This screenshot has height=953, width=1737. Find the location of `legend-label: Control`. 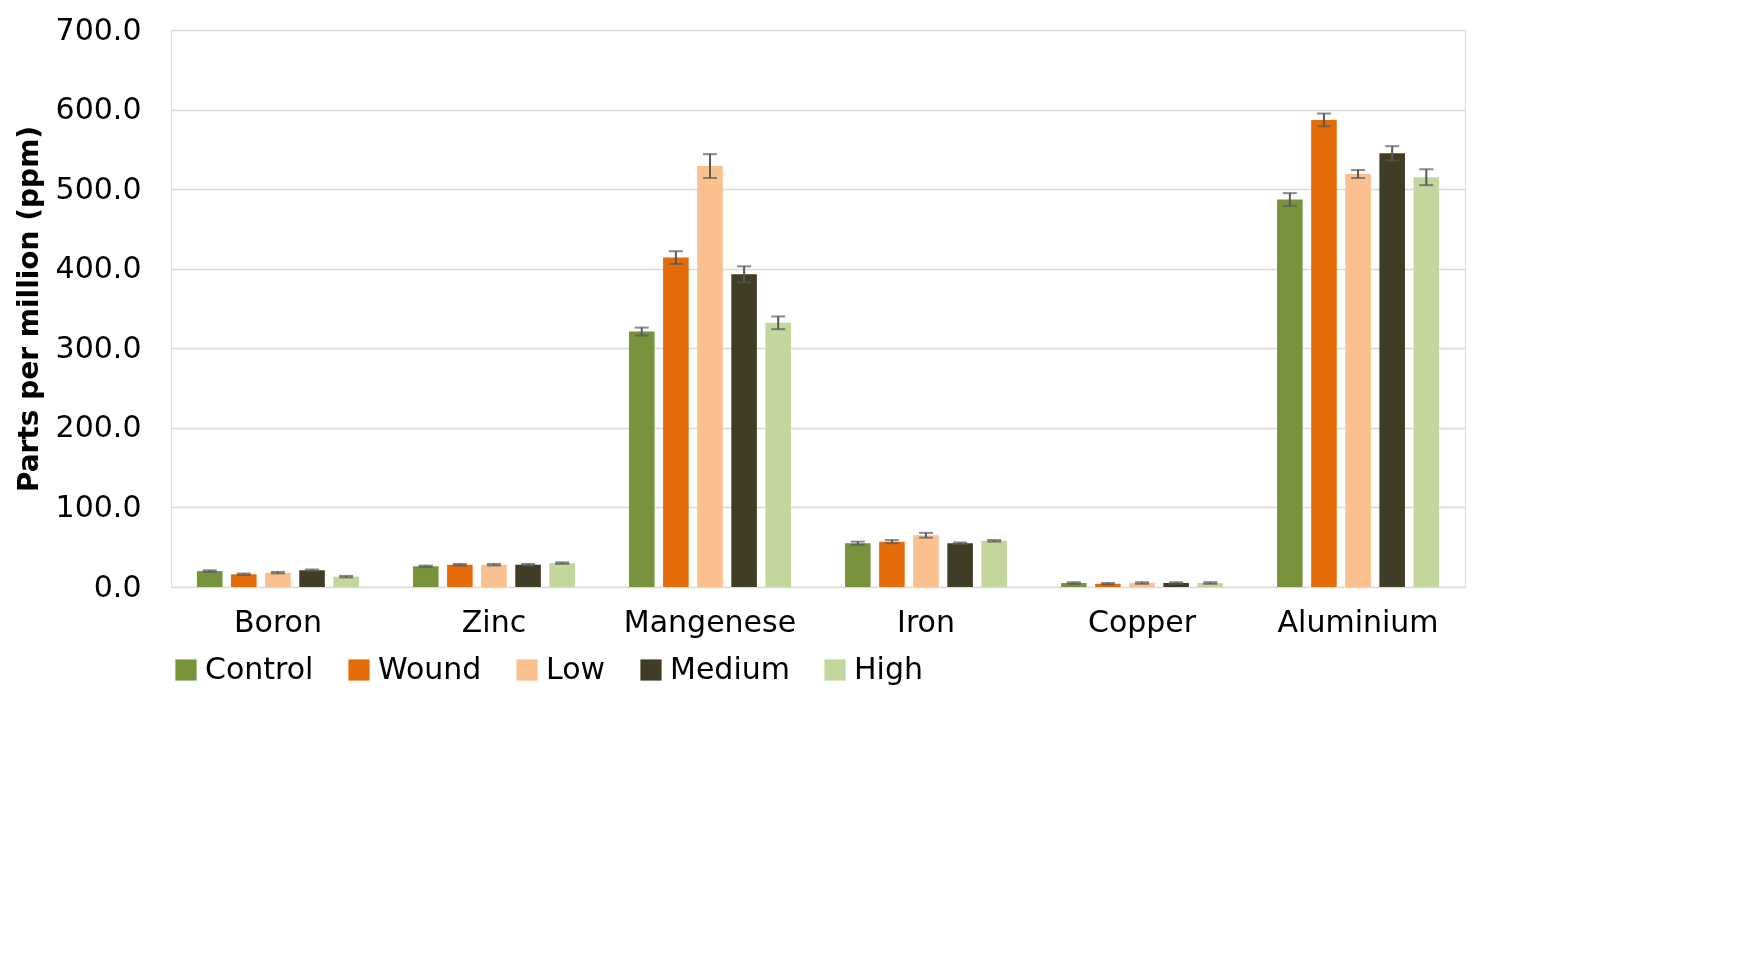

legend-label: Control is located at coordinates (259, 668).